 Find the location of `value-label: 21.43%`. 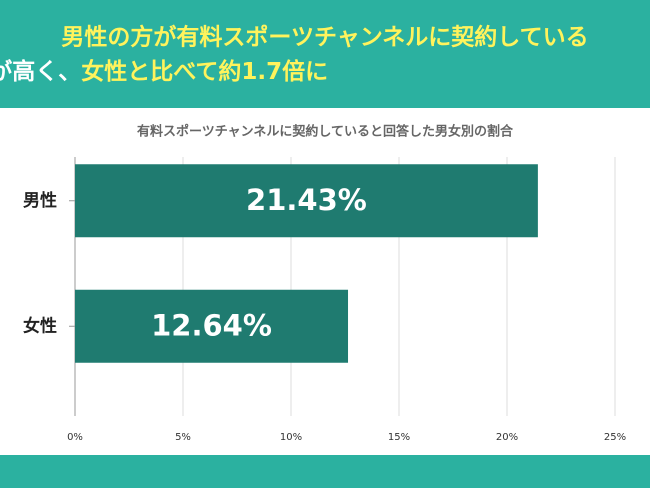

value-label: 21.43% is located at coordinates (306, 200).